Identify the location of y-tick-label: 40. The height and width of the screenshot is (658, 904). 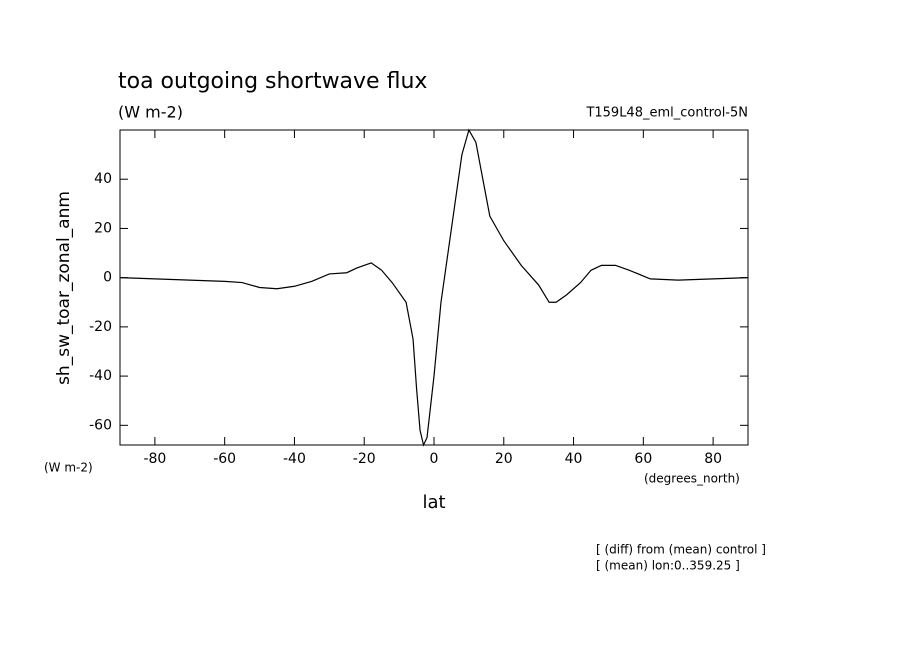
(103, 179).